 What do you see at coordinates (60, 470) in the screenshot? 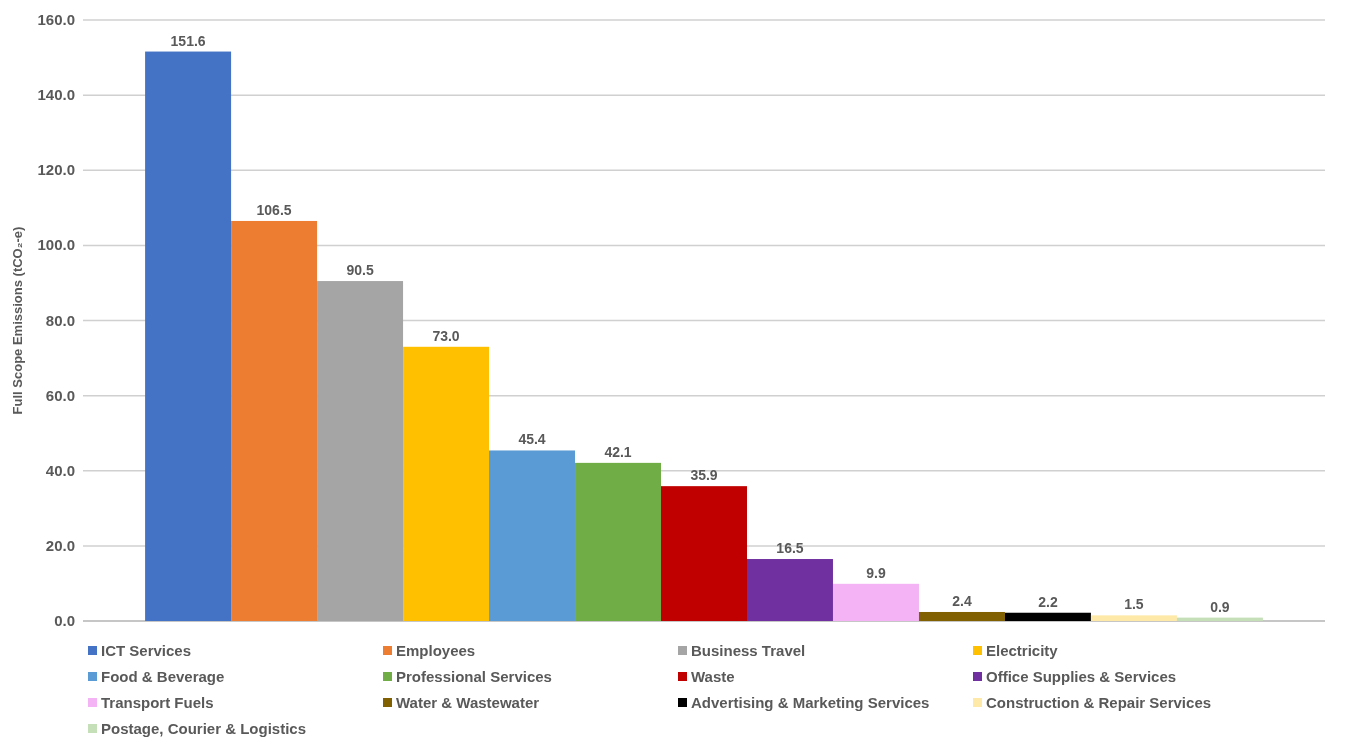
I see `y-tick-label: 40.0` at bounding box center [60, 470].